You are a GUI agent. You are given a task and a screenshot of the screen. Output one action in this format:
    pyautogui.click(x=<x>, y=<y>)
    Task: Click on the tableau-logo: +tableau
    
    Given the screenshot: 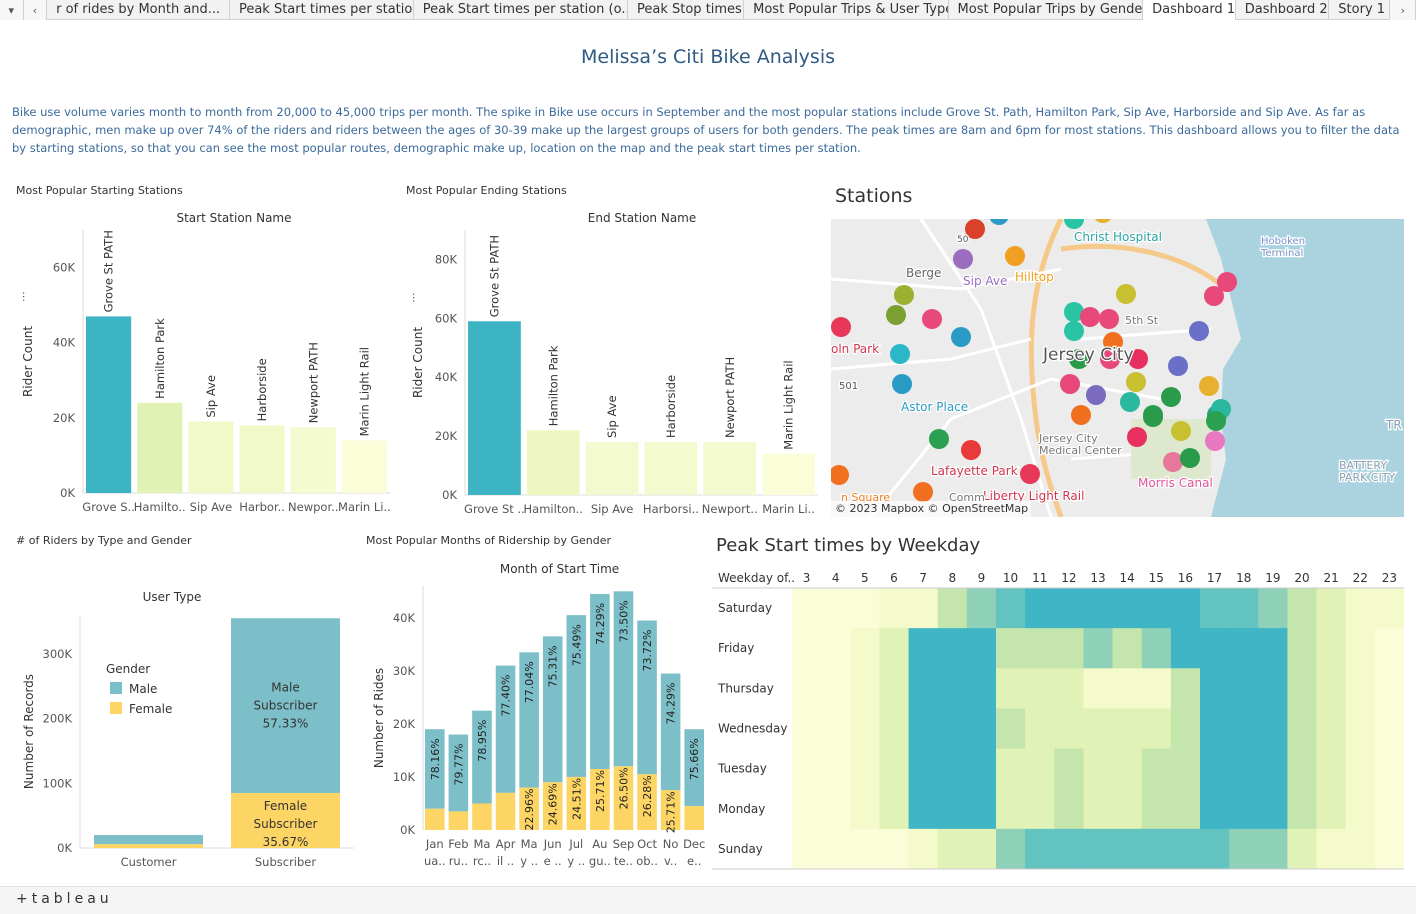 What is the action you would take?
    pyautogui.click(x=64, y=899)
    